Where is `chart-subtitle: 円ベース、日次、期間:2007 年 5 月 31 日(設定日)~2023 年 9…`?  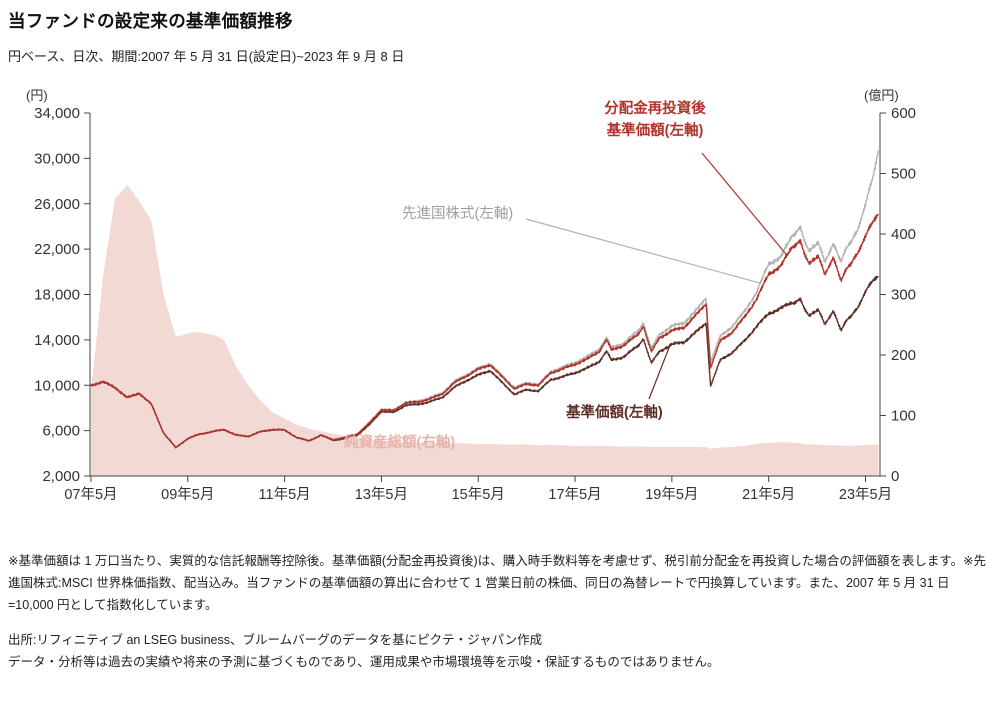
chart-subtitle: 円ベース、日次、期間:2007 年 5 月 31 日(設定日)~2023 年 9… is located at coordinates (206, 56).